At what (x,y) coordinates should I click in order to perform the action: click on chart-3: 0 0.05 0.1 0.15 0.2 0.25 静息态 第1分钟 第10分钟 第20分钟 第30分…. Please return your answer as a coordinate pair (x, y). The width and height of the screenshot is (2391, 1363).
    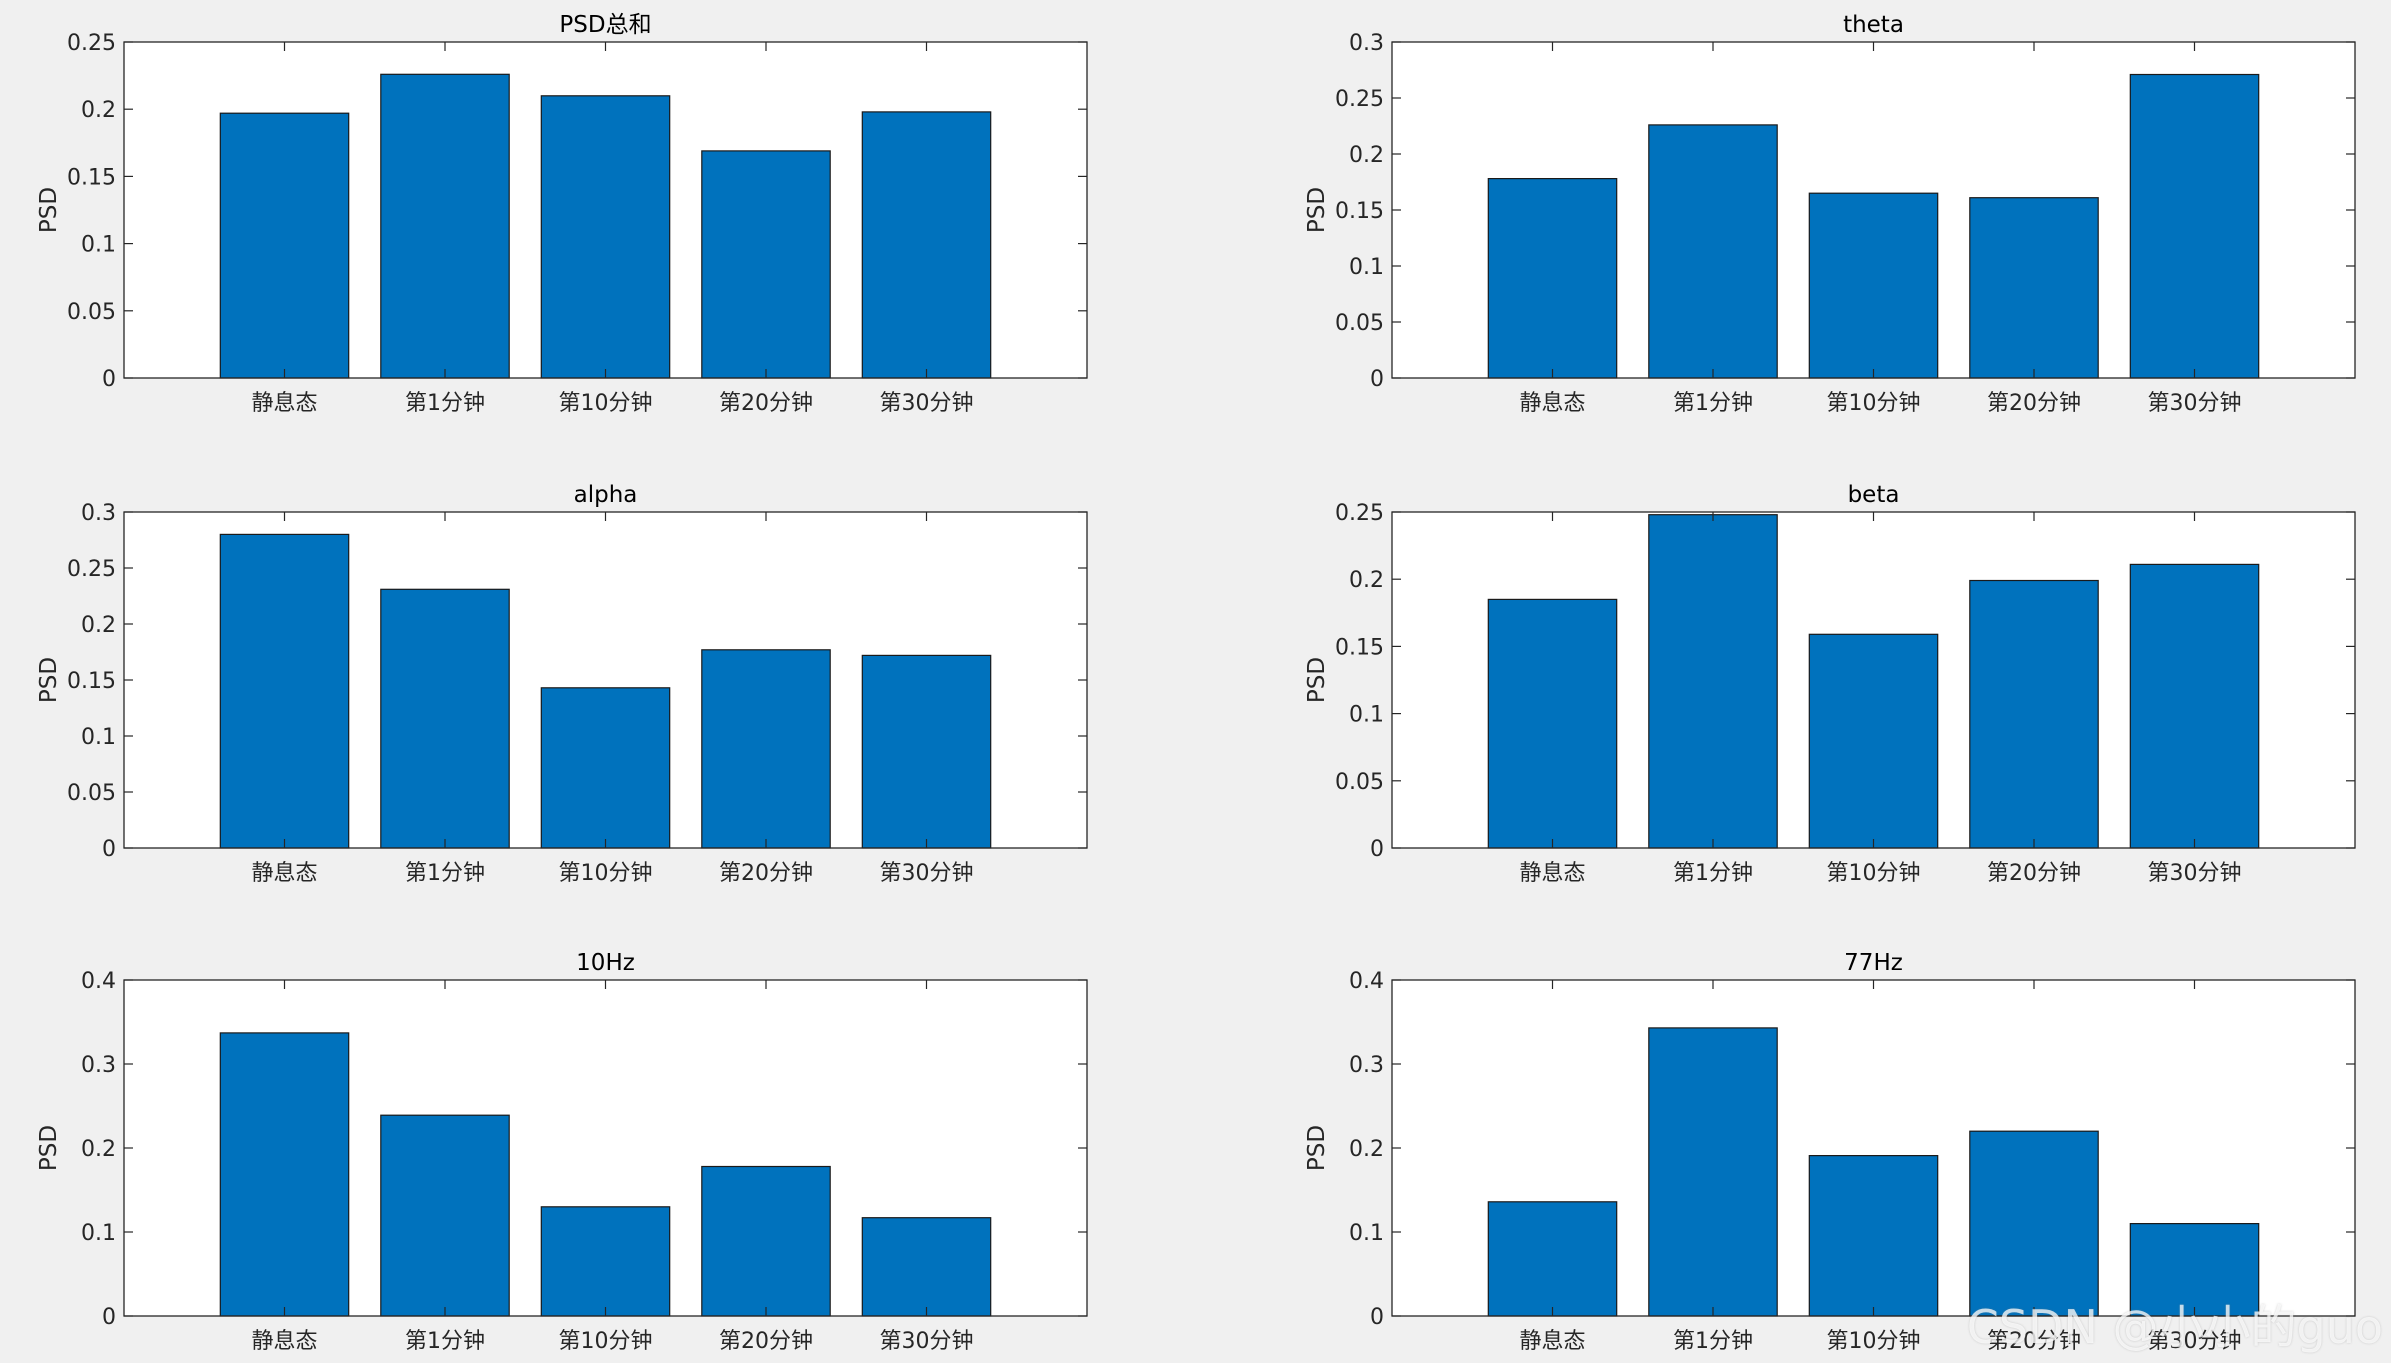
    Looking at the image, I should click on (1830, 684).